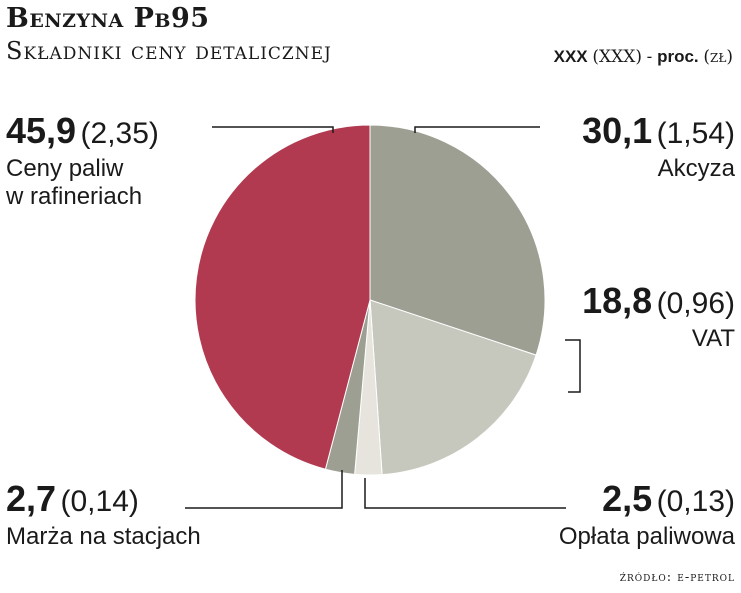 The width and height of the screenshot is (741, 593). Describe the element at coordinates (119, 133) in the screenshot. I see `zl-rafinerie: (2,35)` at that location.